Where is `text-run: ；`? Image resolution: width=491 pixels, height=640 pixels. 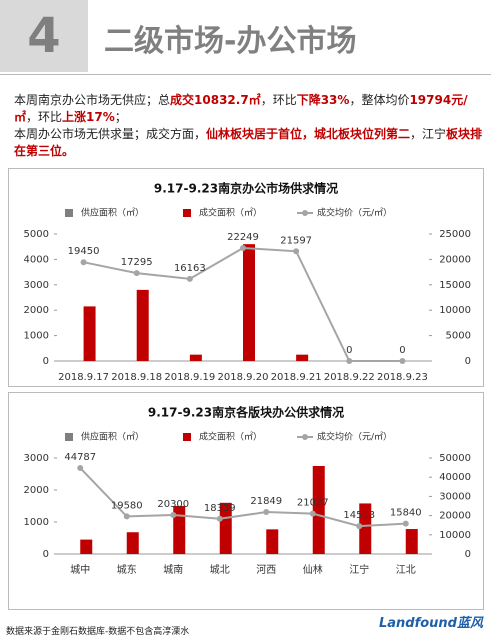 text-run: ； is located at coordinates (120, 117).